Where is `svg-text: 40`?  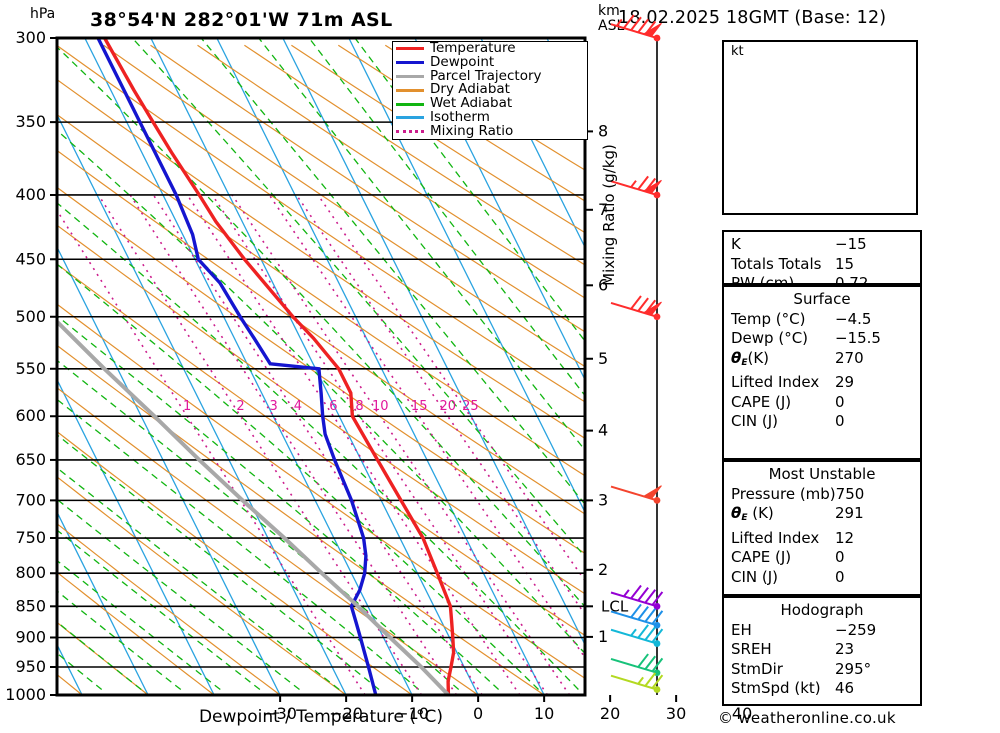
svg-text: 40 is located at coordinates (742, 713).